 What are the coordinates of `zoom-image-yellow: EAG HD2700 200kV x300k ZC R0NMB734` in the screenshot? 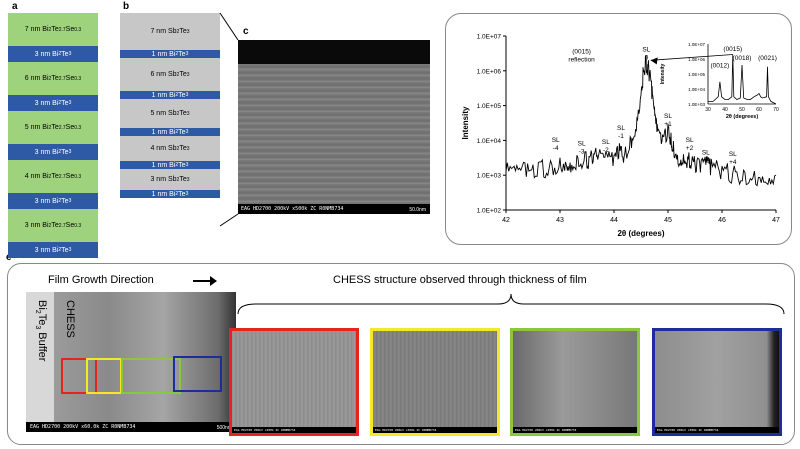 It's located at (435, 382).